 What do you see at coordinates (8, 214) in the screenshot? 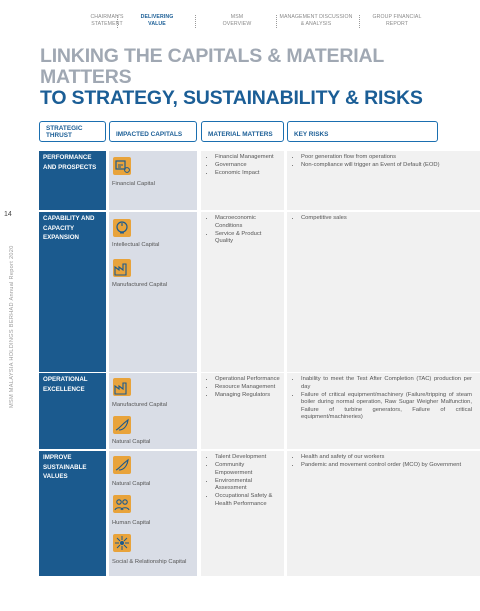
I see `page-number: 14` at bounding box center [8, 214].